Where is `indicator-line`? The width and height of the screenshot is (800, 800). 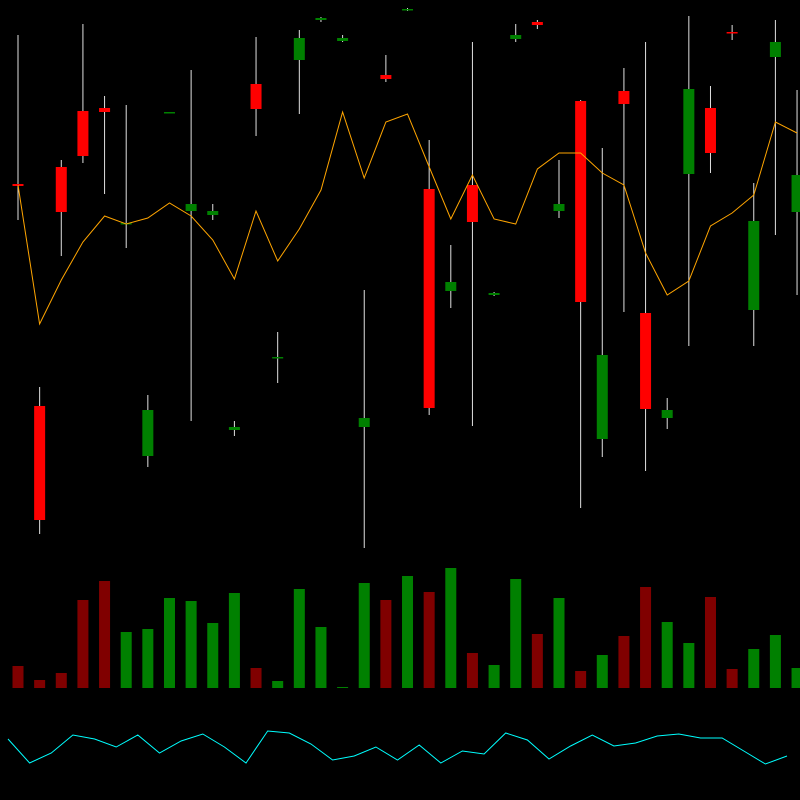
indicator-line is located at coordinates (397, 747).